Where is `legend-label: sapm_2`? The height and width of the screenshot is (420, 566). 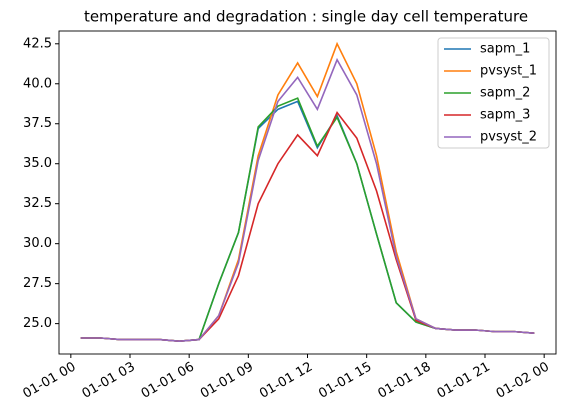 legend-label: sapm_2 is located at coordinates (505, 93).